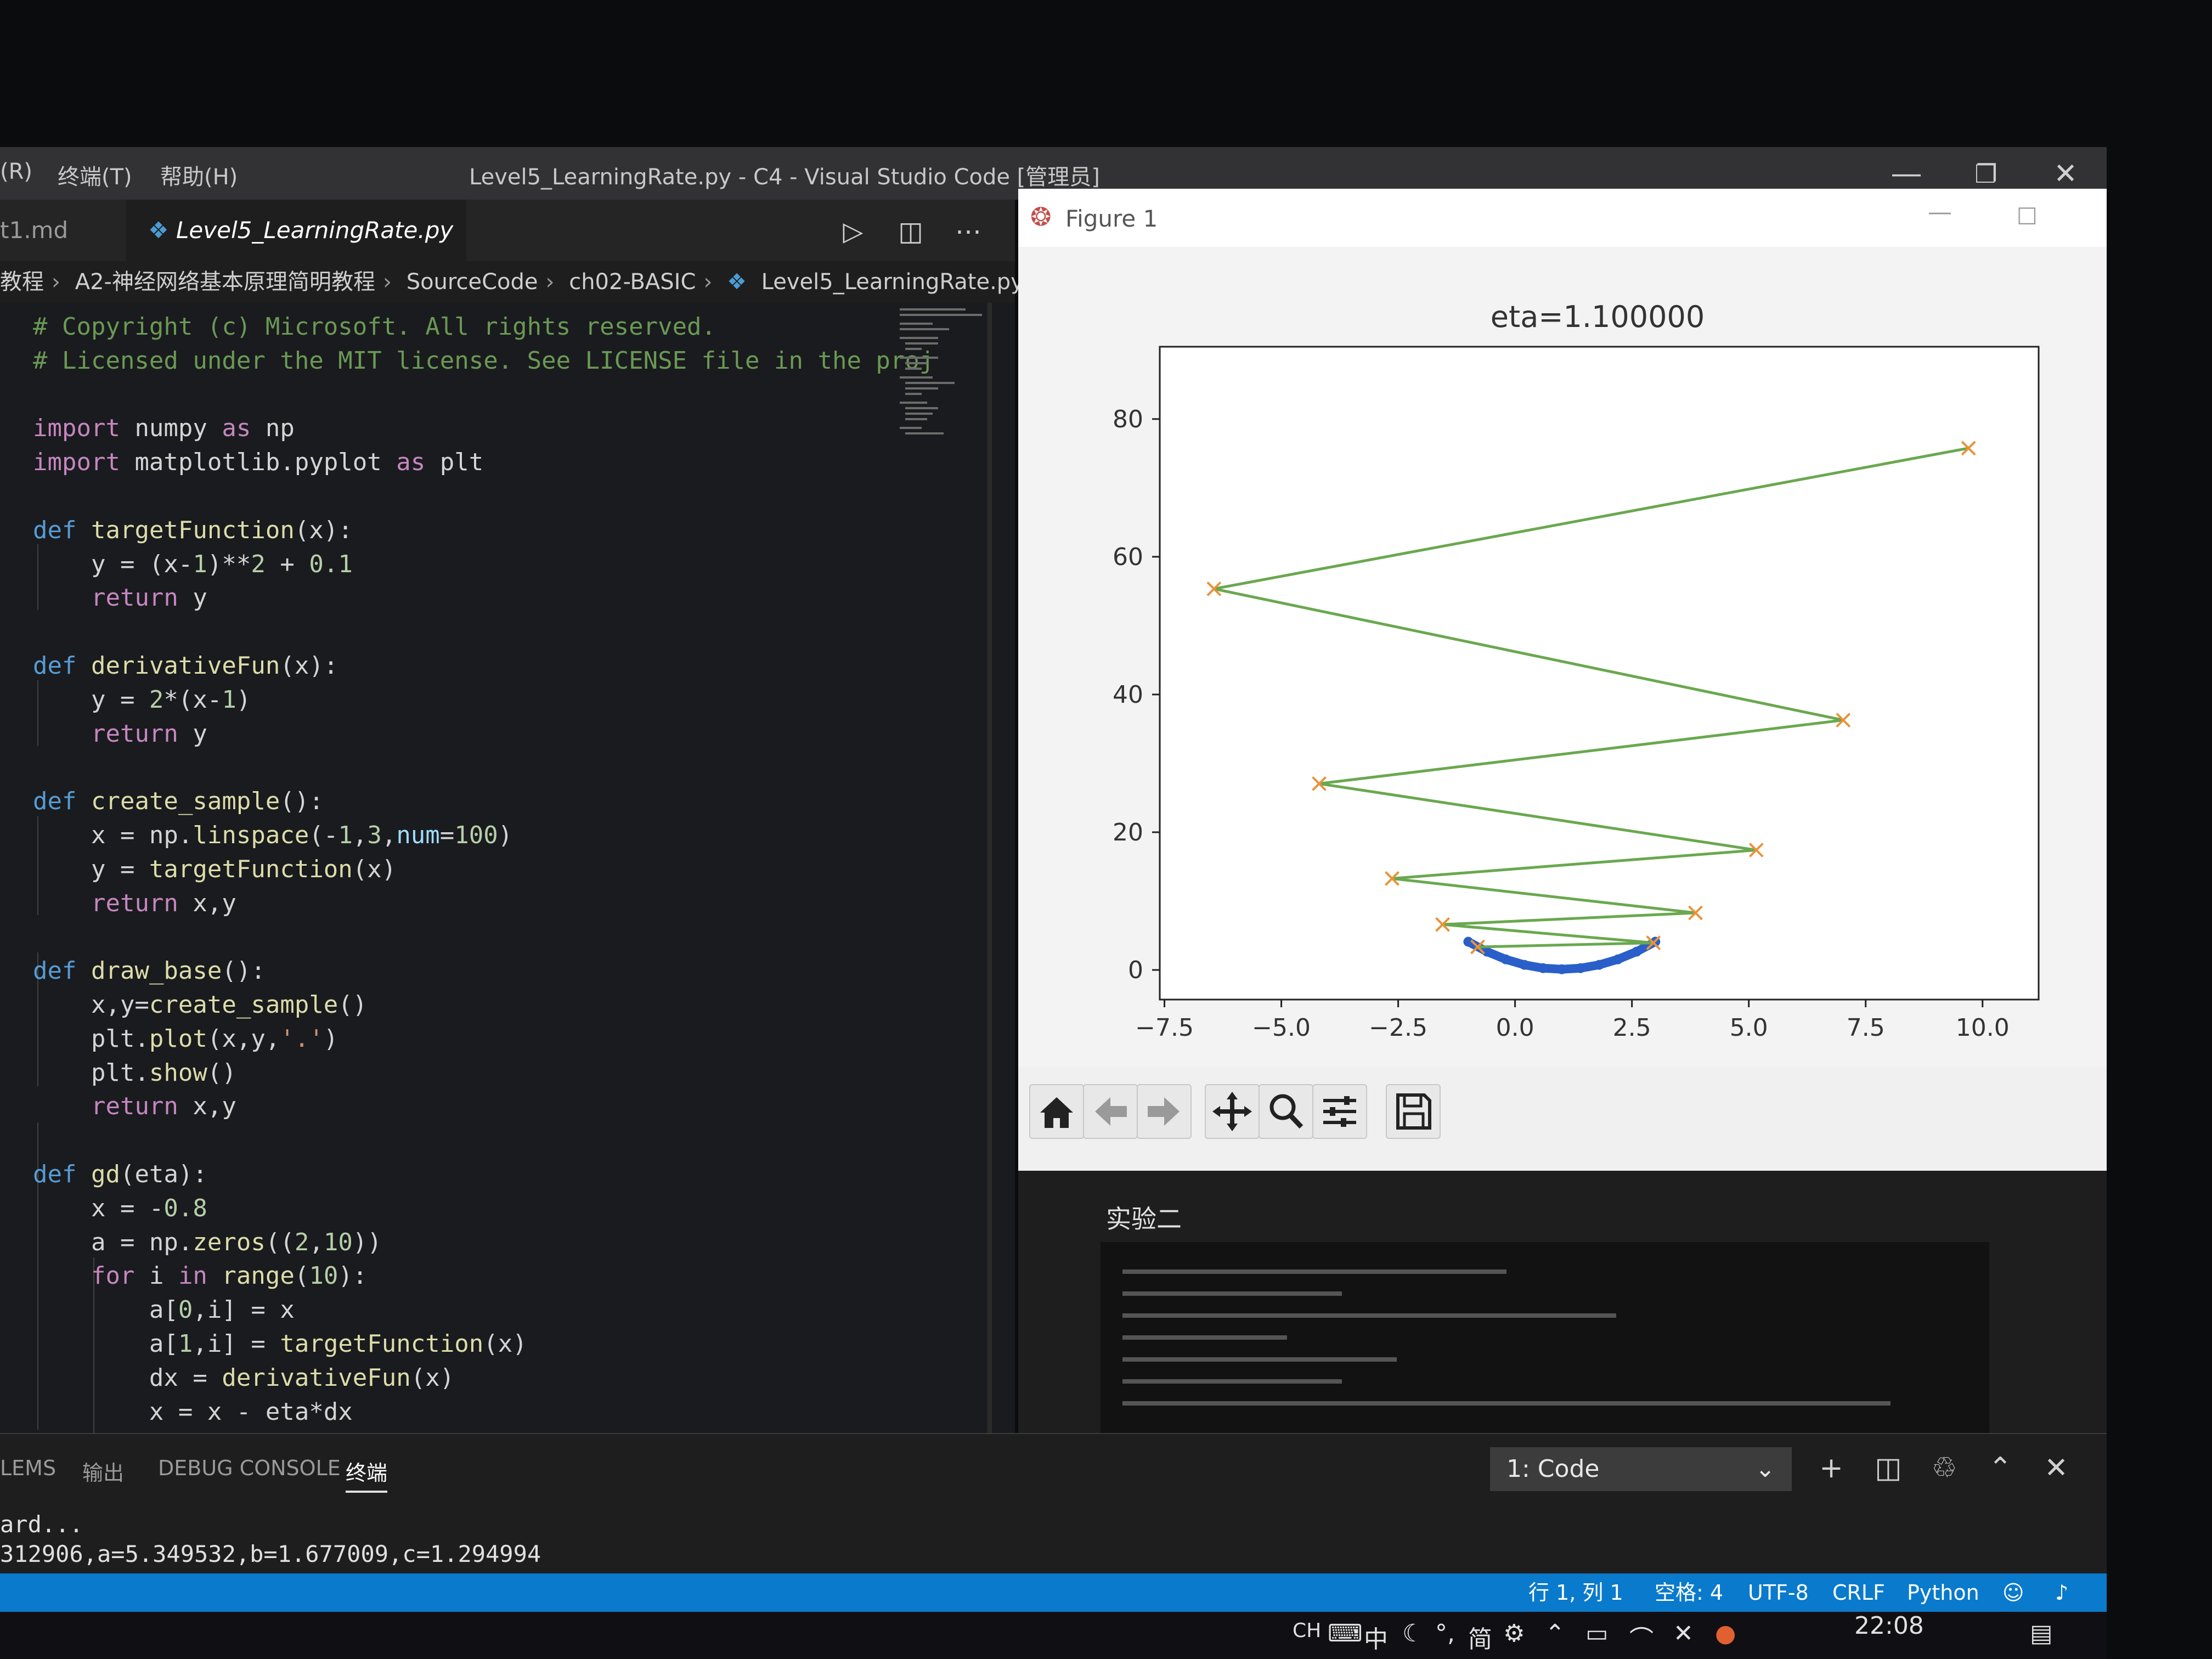 The image size is (2212, 1659). What do you see at coordinates (250, 1468) in the screenshot?
I see `tab-debug-console: DEBUG CONSOLE` at bounding box center [250, 1468].